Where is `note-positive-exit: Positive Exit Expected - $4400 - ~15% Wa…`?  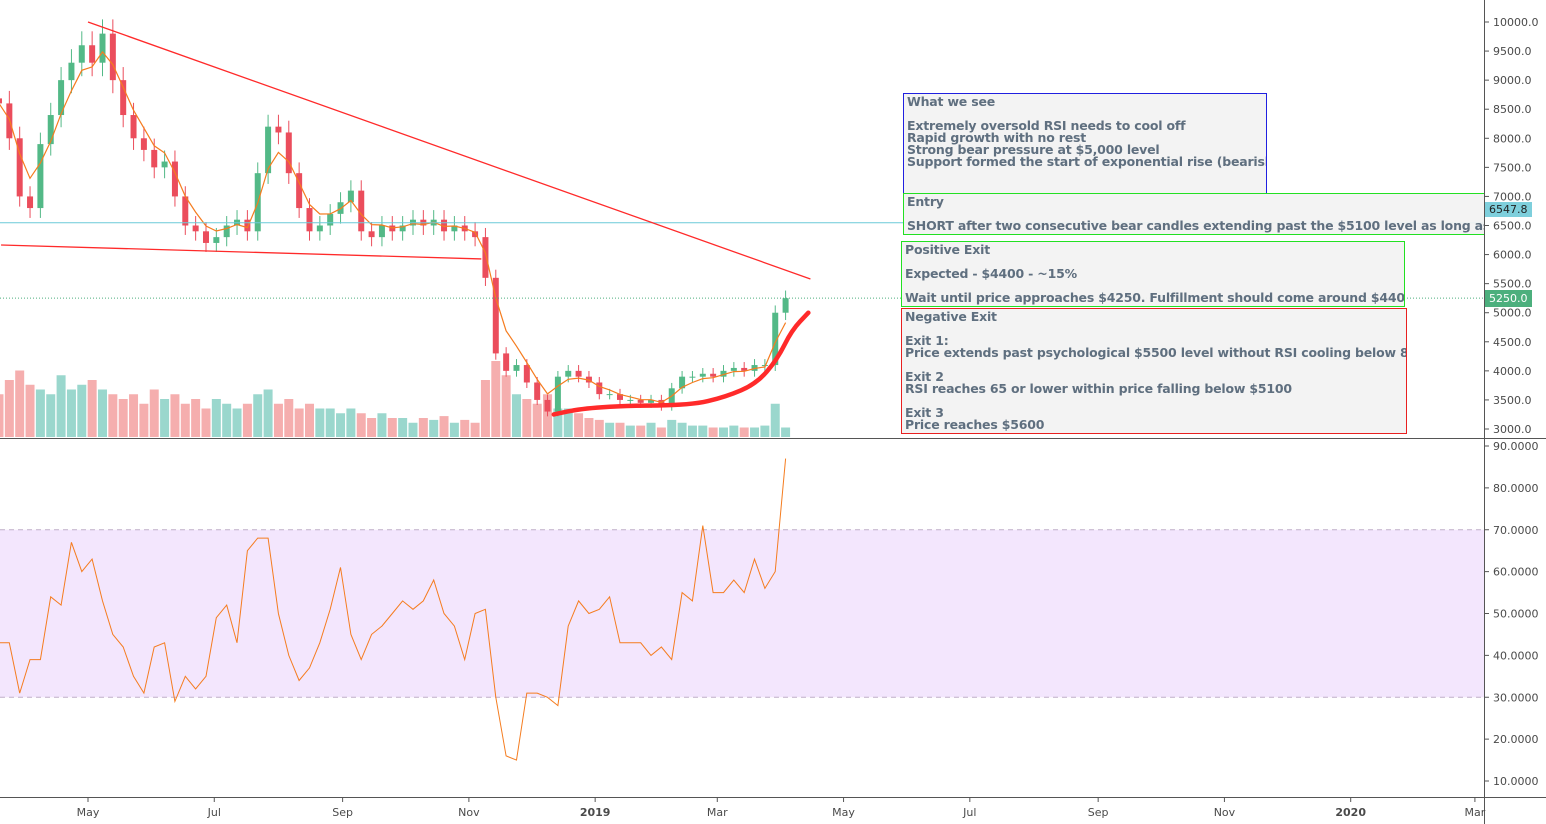 note-positive-exit: Positive Exit Expected - $4400 - ~15% Wa… is located at coordinates (1153, 274).